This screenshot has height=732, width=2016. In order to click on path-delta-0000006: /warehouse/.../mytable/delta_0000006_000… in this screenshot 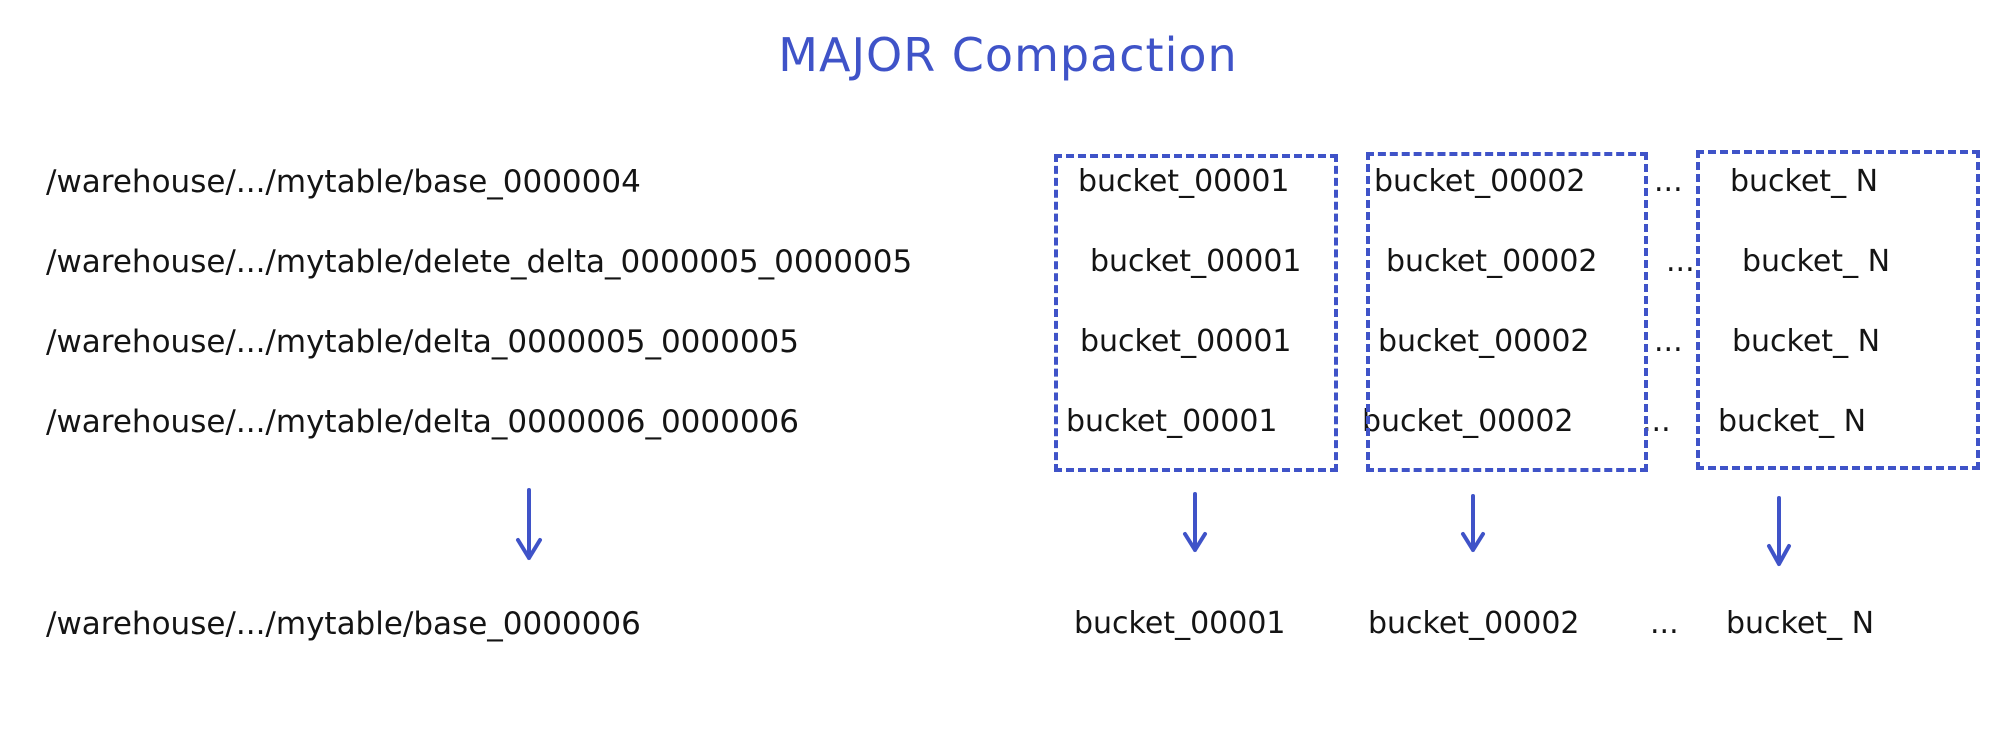, I will do `click(423, 422)`.